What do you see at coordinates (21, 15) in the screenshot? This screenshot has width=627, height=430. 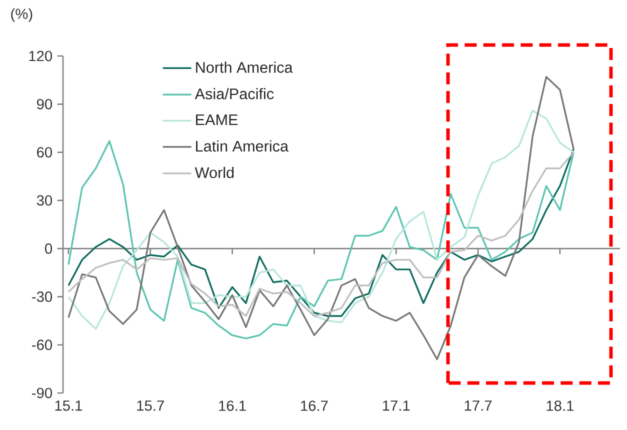 I see `y-axis-title: (%)` at bounding box center [21, 15].